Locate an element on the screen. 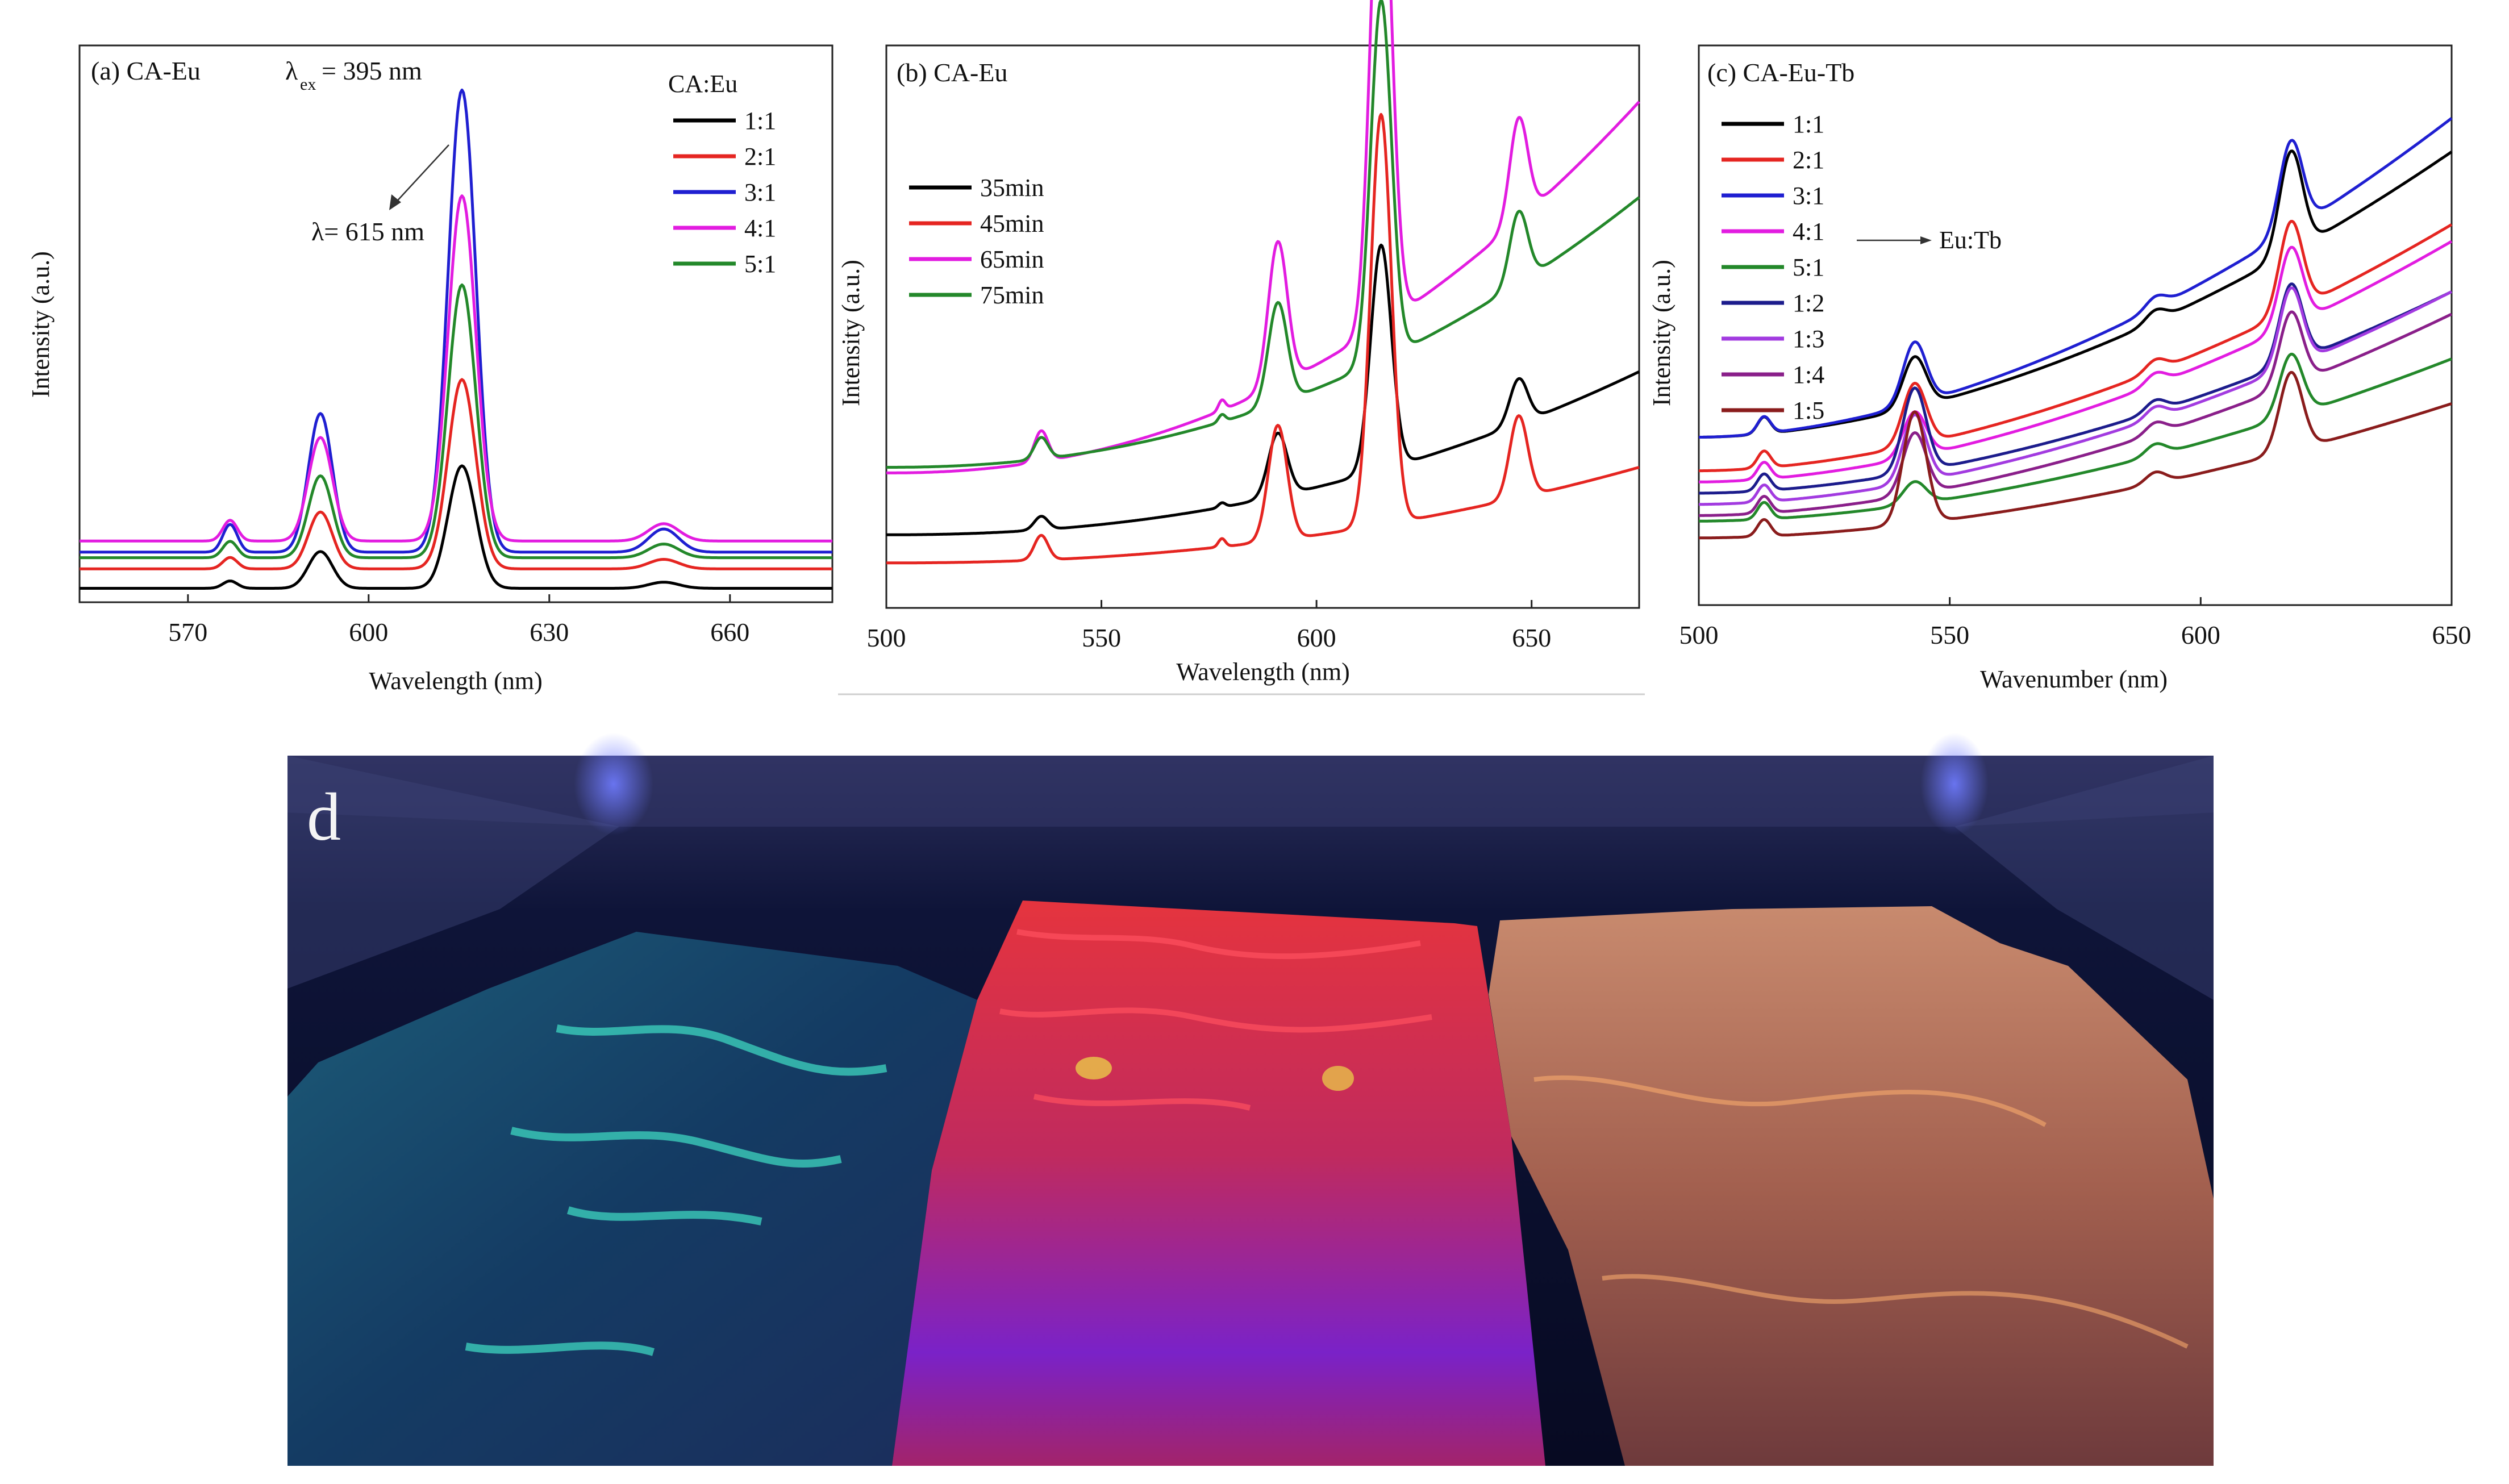 The image size is (2509, 1484). panel-c-plot-area is located at coordinates (2075, 325).